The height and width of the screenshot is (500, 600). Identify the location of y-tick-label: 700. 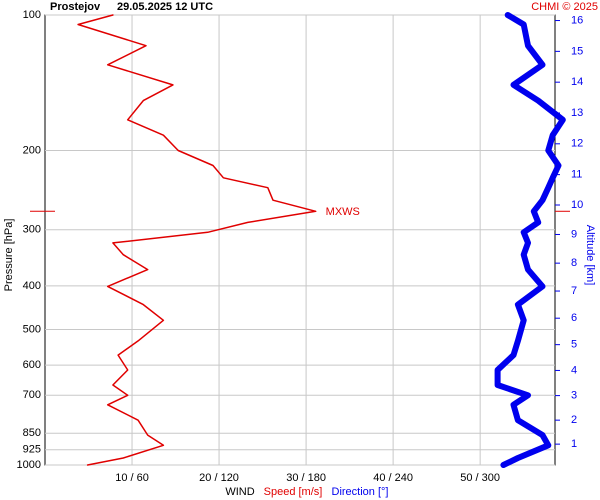
(32, 395).